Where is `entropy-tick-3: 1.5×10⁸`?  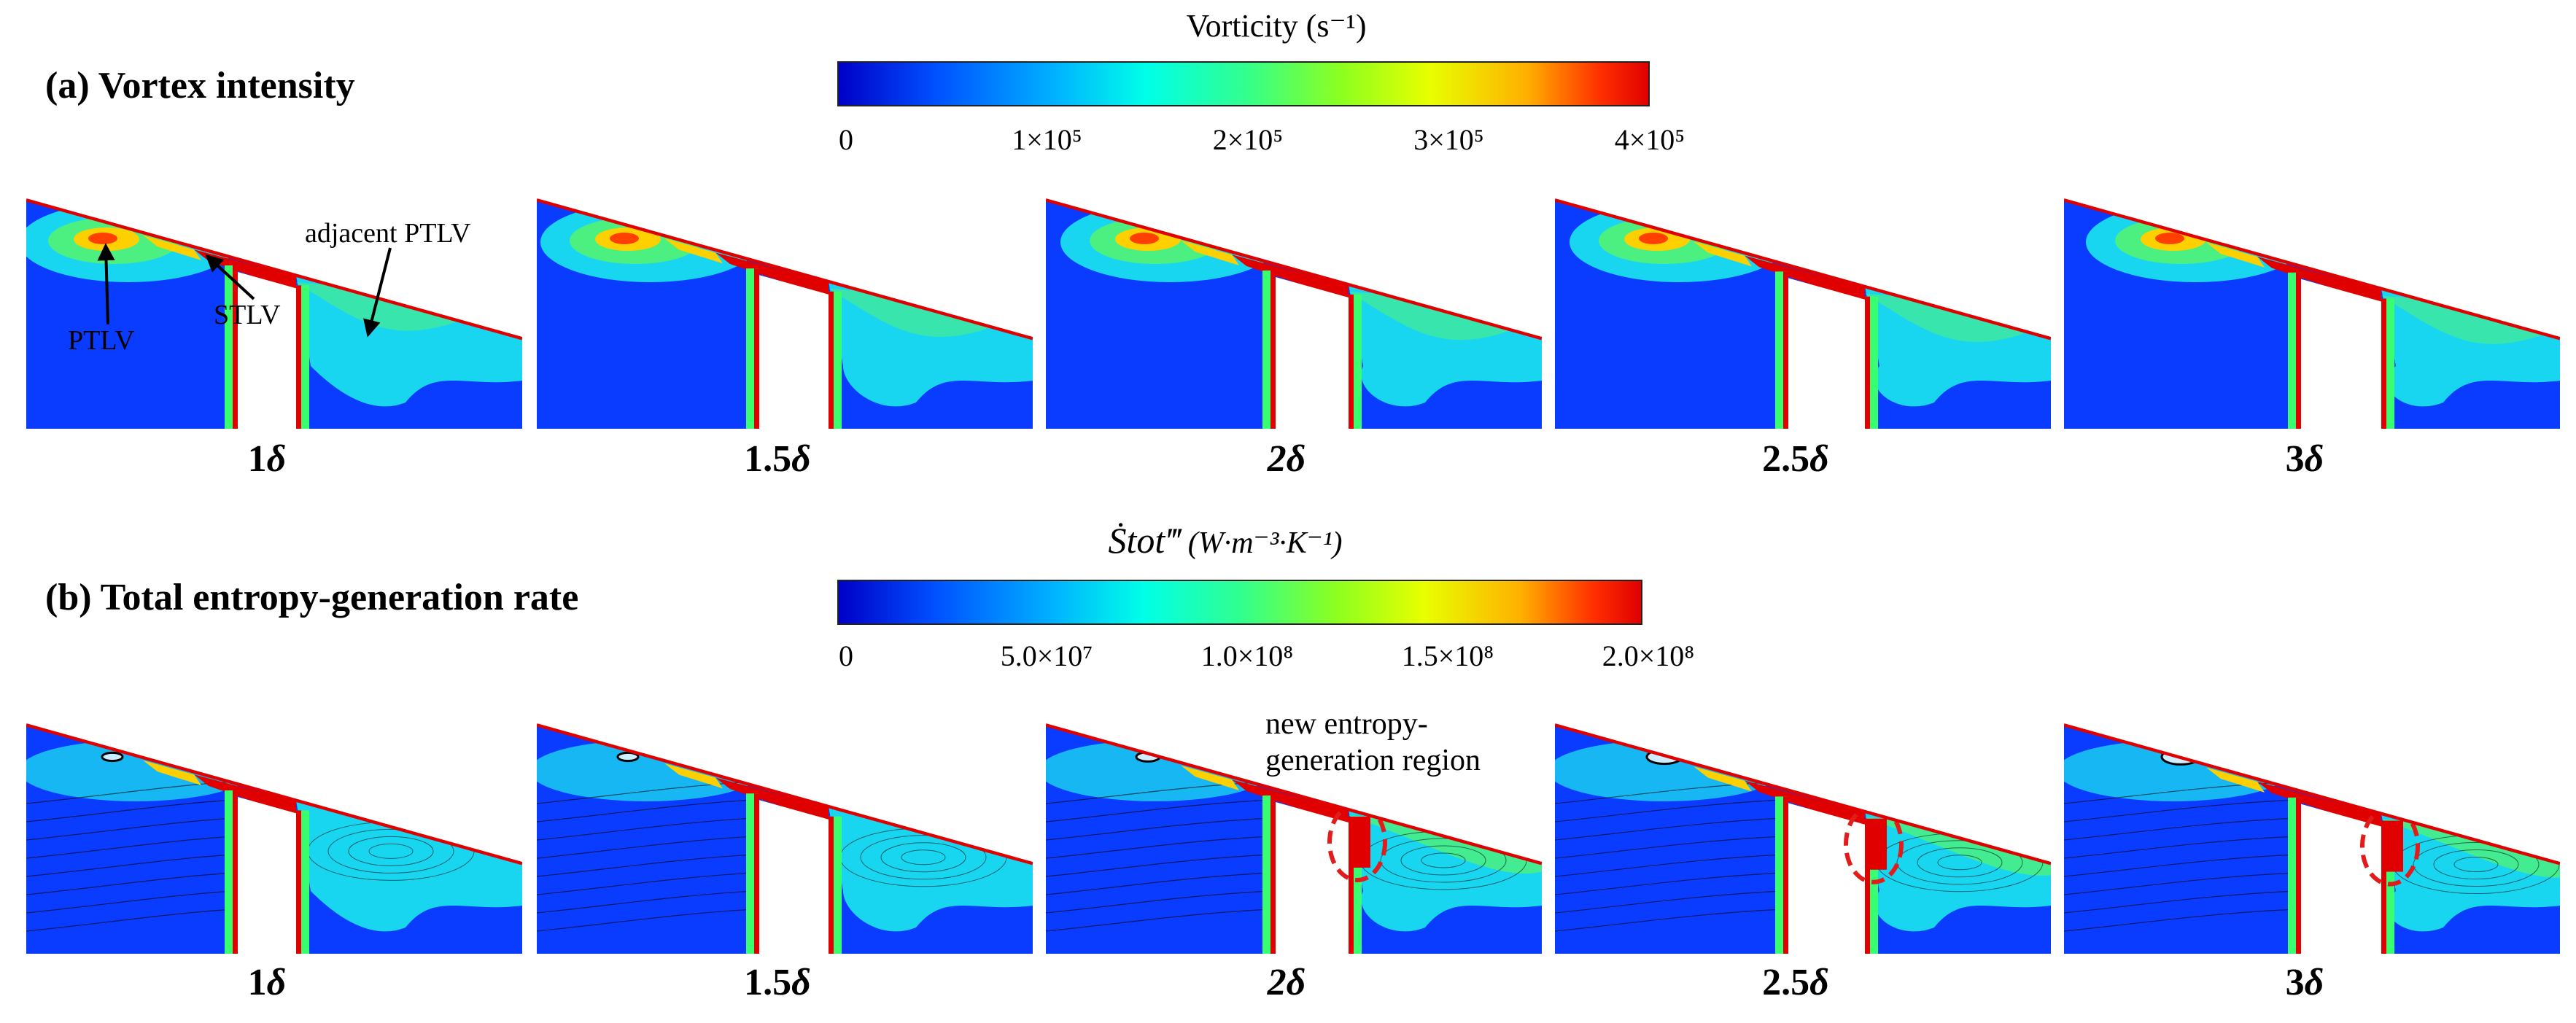
entropy-tick-3: 1.5×10⁸ is located at coordinates (1447, 655).